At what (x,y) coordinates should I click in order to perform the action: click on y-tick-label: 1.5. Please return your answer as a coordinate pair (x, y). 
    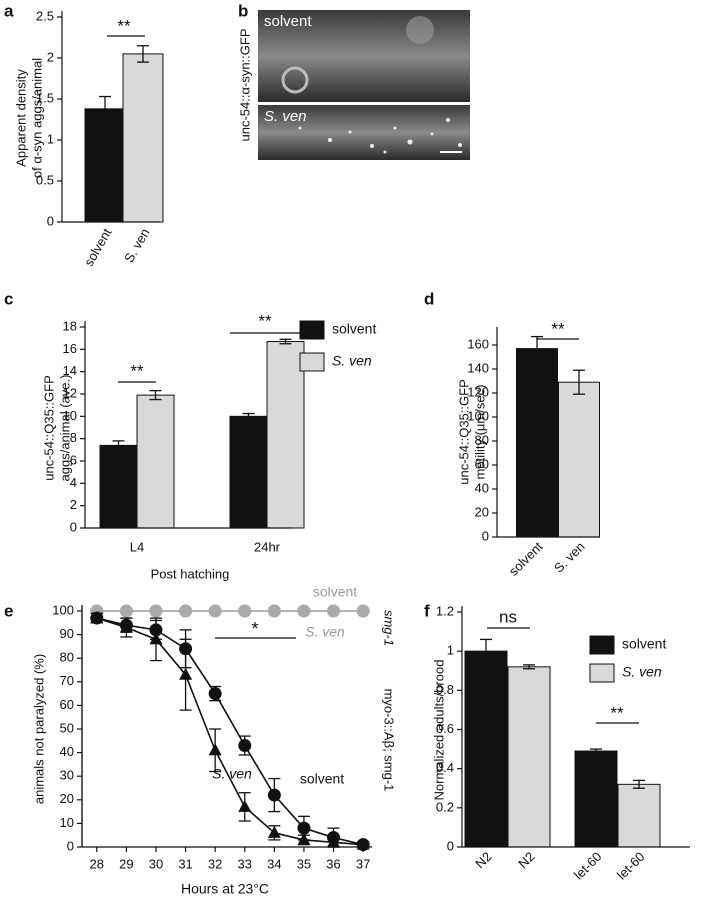
    Looking at the image, I should click on (45, 97).